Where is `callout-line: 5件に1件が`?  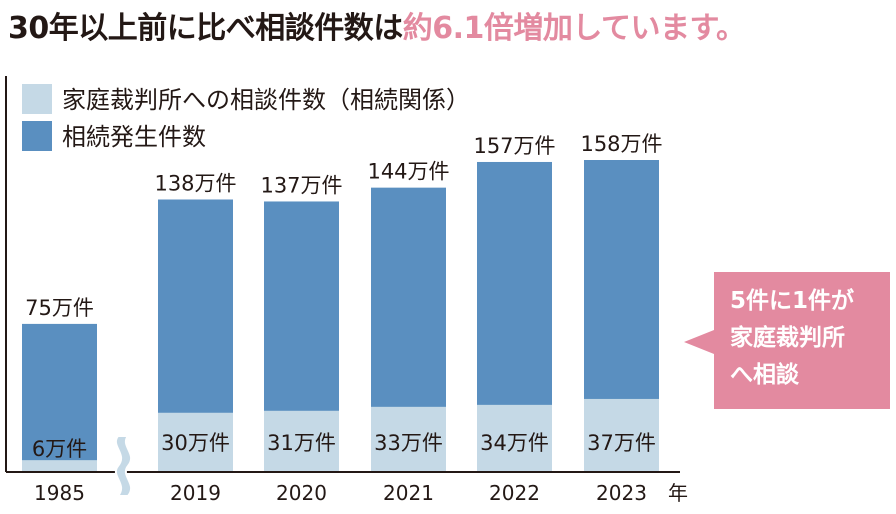
callout-line: 5件に1件が is located at coordinates (792, 300).